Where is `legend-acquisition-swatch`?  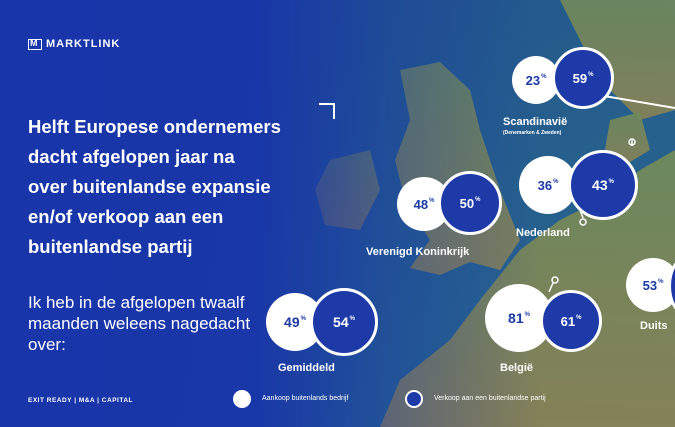 legend-acquisition-swatch is located at coordinates (242, 399).